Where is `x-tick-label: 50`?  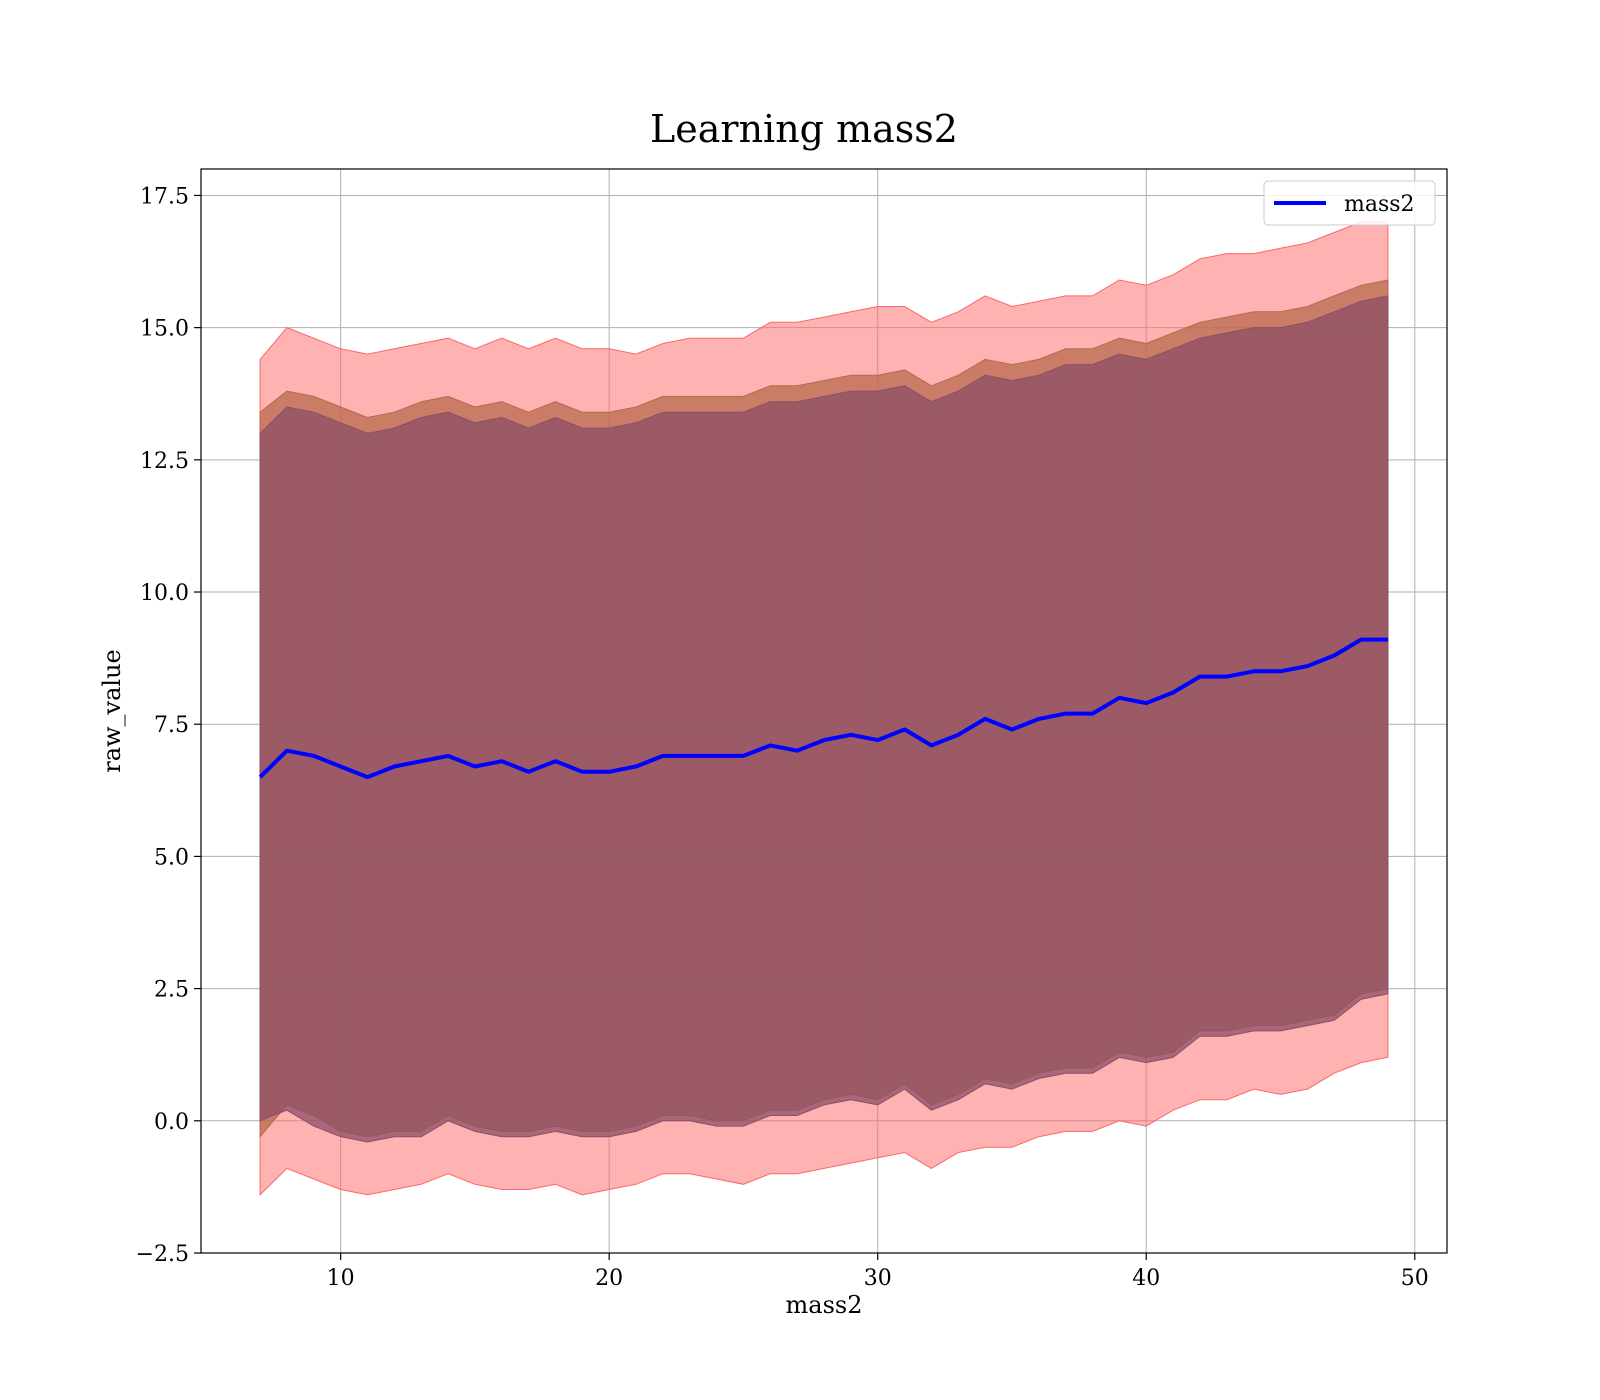 x-tick-label: 50 is located at coordinates (1415, 1278).